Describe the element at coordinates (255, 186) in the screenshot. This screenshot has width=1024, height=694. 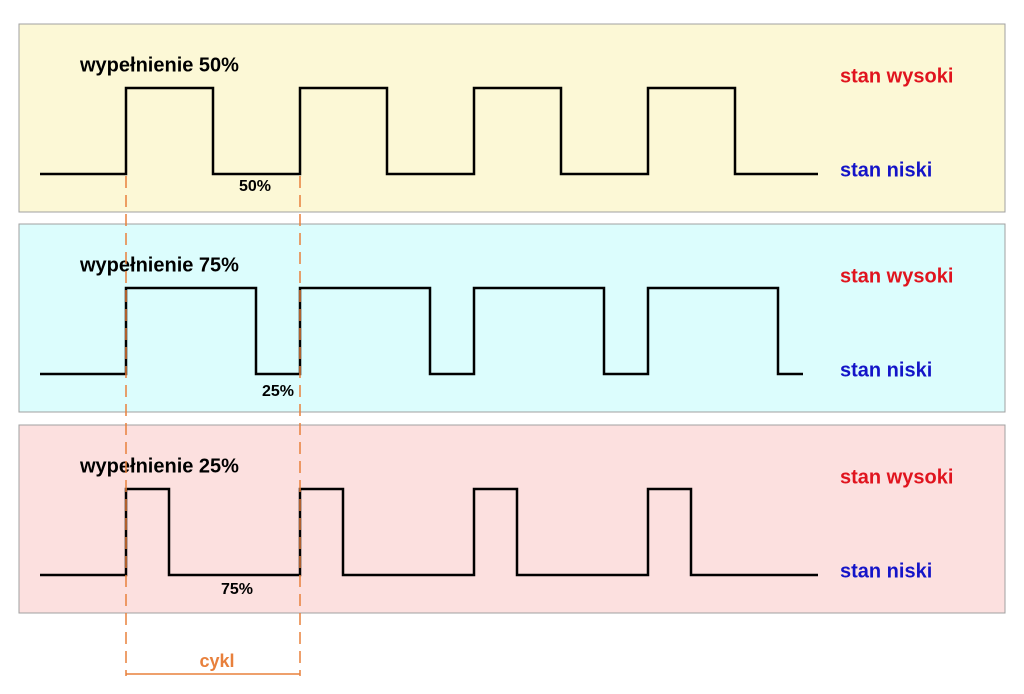
I see `duty-label: 50%` at that location.